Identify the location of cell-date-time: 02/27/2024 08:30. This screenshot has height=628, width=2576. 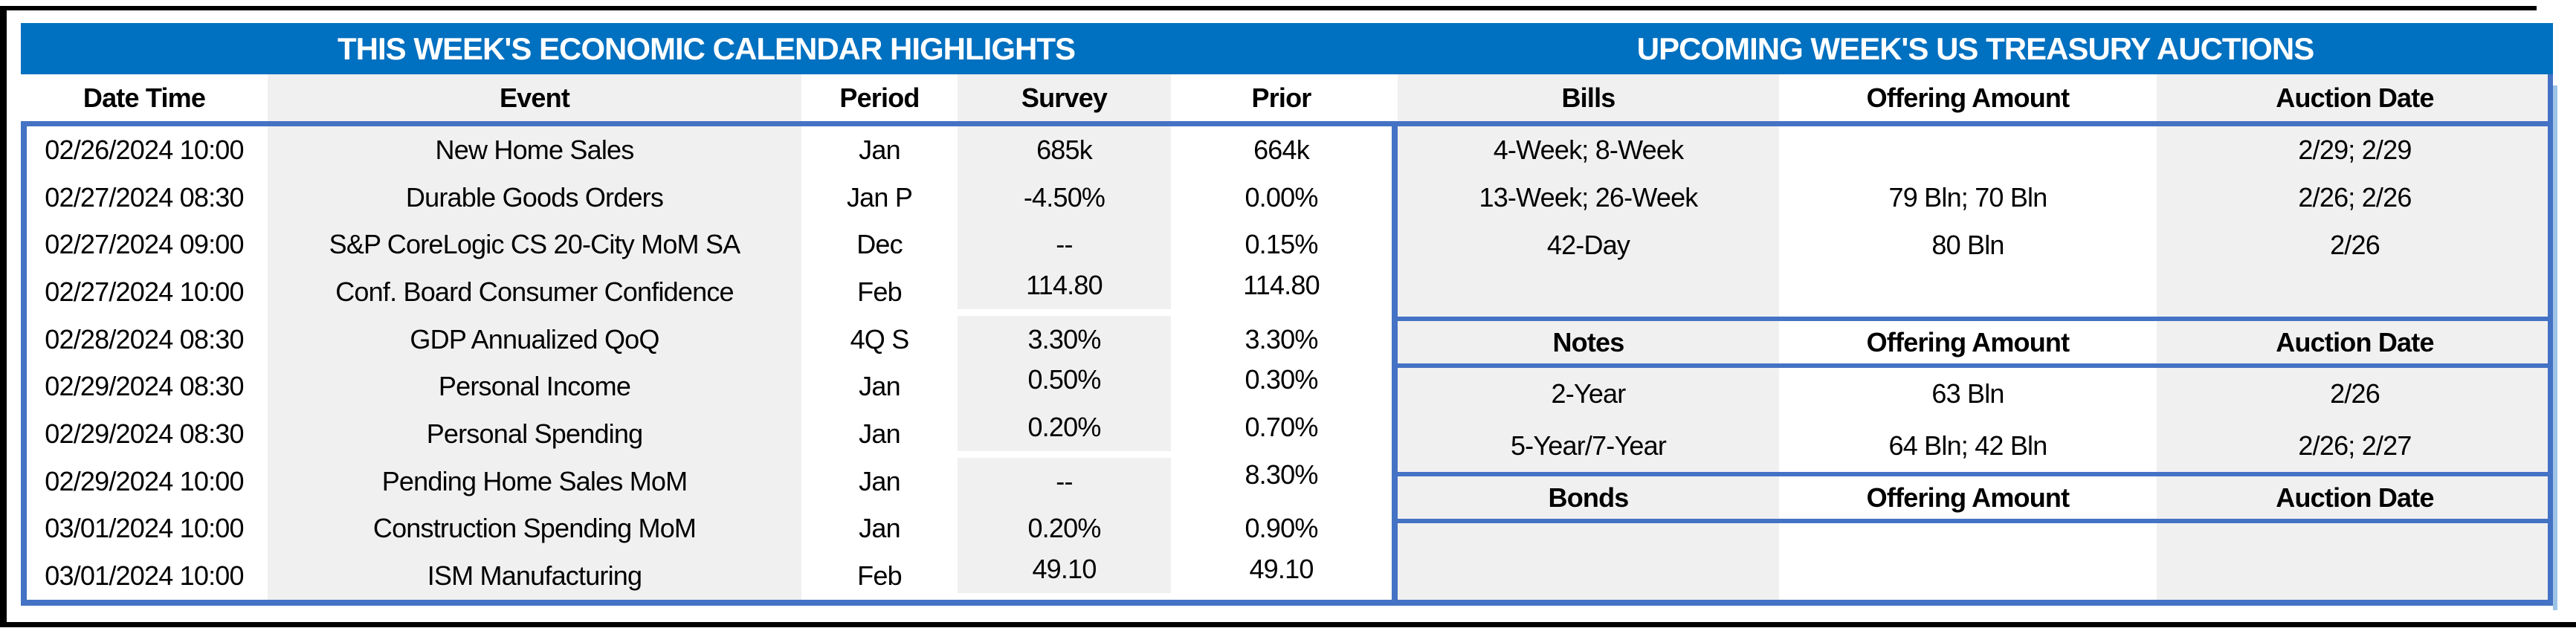
(144, 197).